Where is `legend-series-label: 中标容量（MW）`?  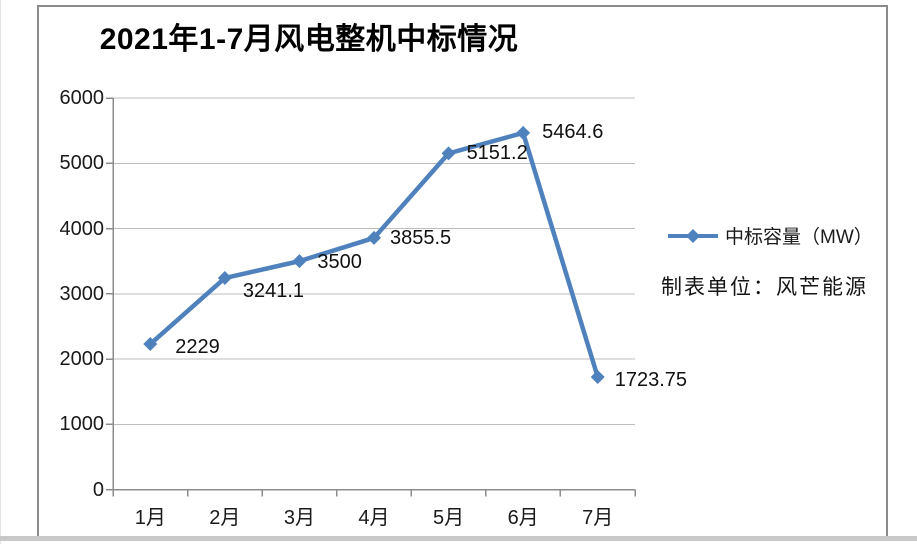
legend-series-label: 中标容量（MW） is located at coordinates (799, 237).